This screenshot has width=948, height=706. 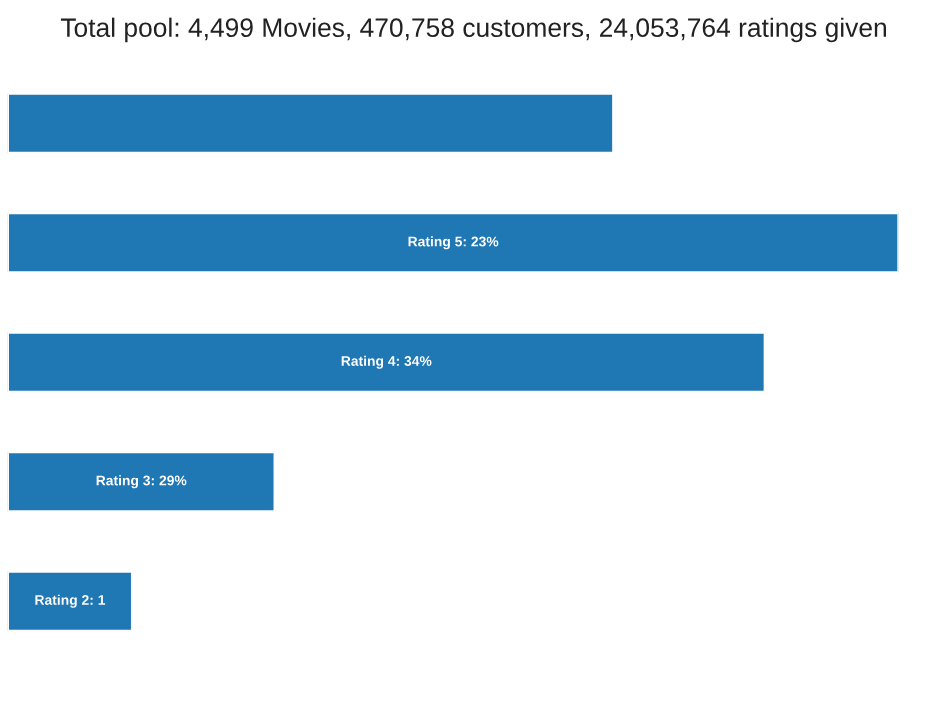 What do you see at coordinates (473, 30) in the screenshot?
I see `chart-title: Total pool: 4,499 Movies, 470,758 customers, 24,053,764 ratings given` at bounding box center [473, 30].